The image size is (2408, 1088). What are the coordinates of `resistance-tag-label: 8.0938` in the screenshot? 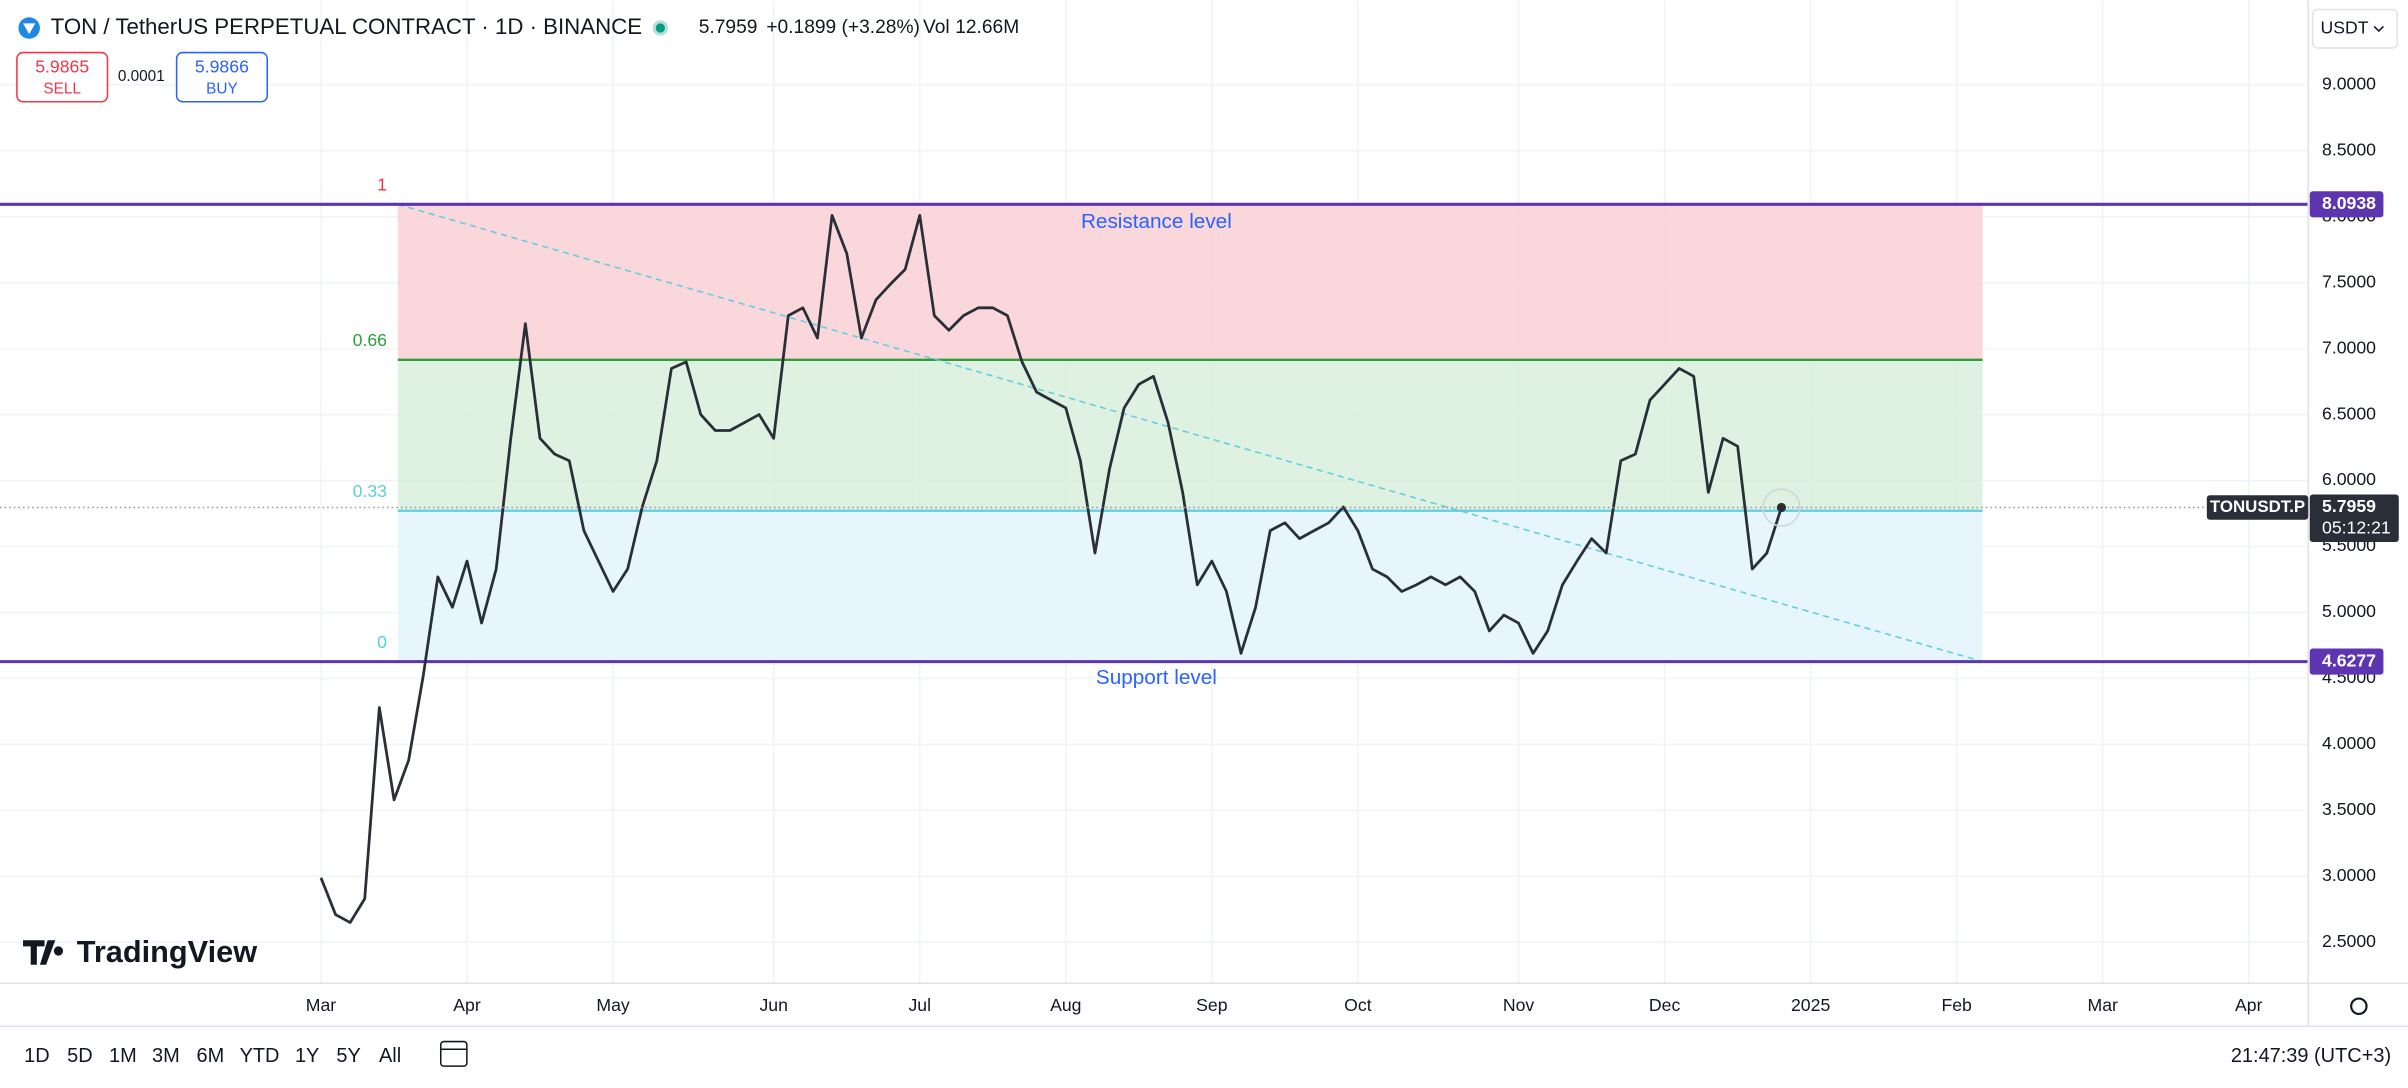 It's located at (2349, 203).